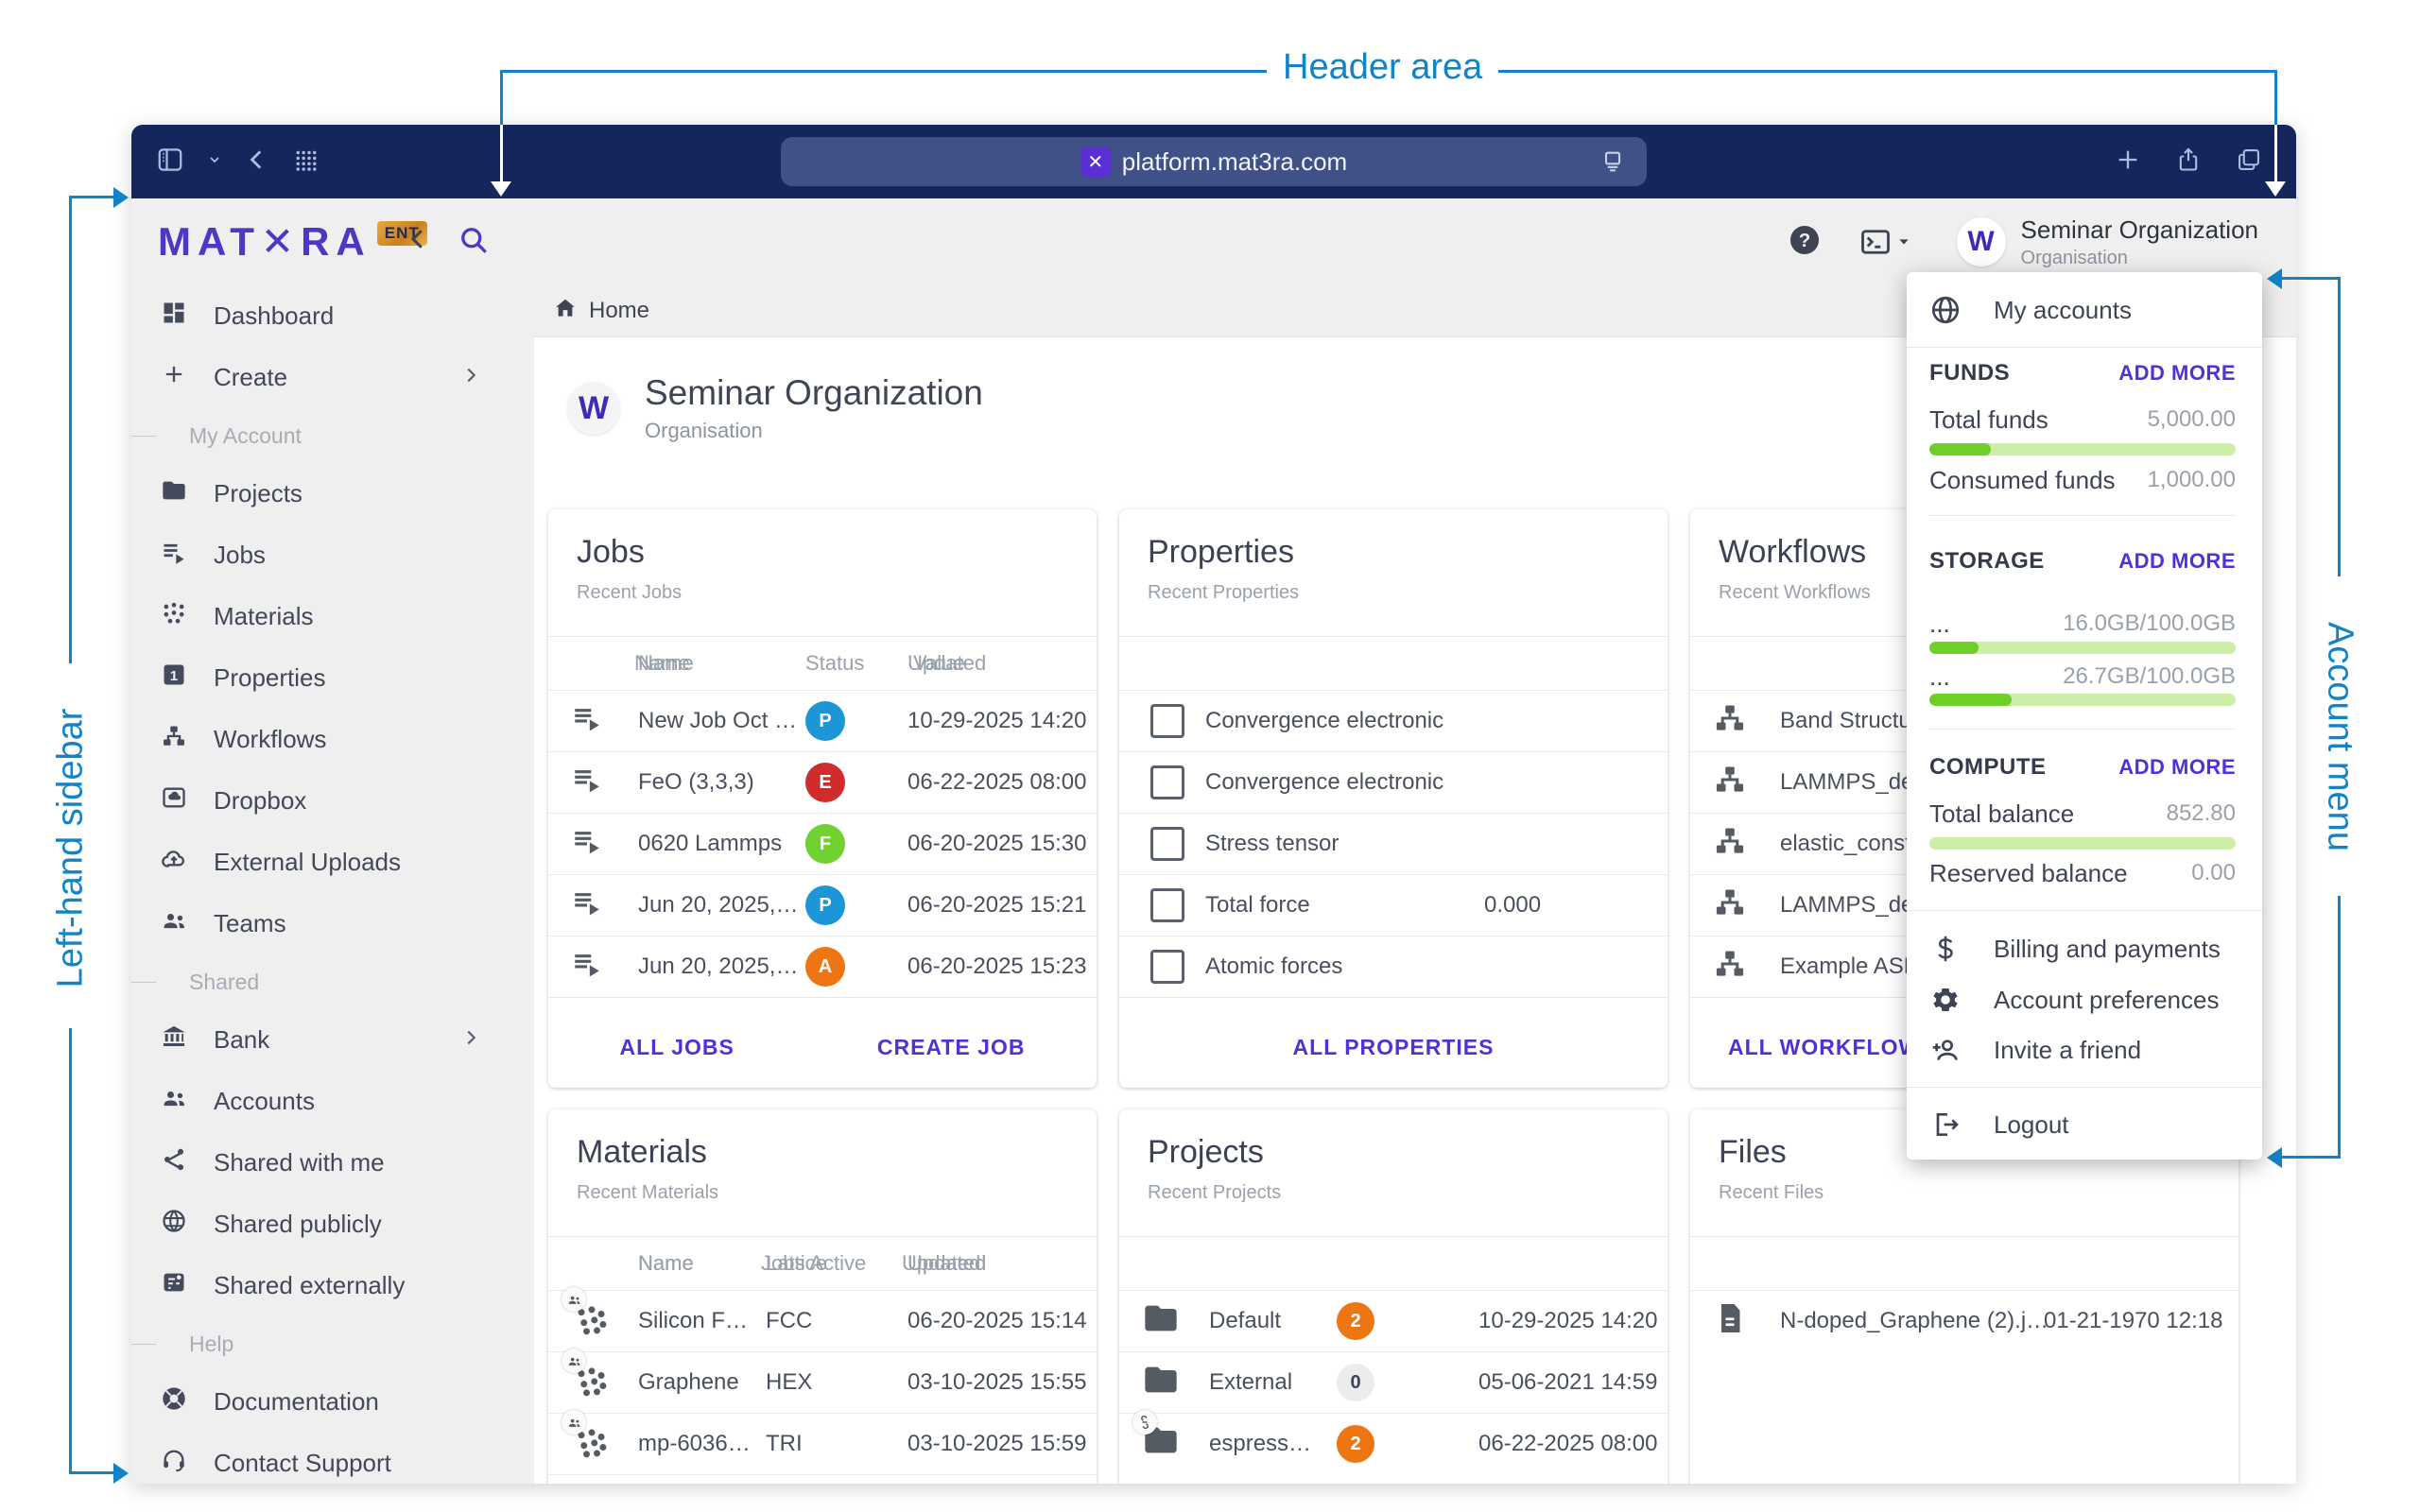 The width and height of the screenshot is (2420, 1512). Describe the element at coordinates (2082, 1049) in the screenshot. I see `menu-item-invite: Invite a friend` at that location.